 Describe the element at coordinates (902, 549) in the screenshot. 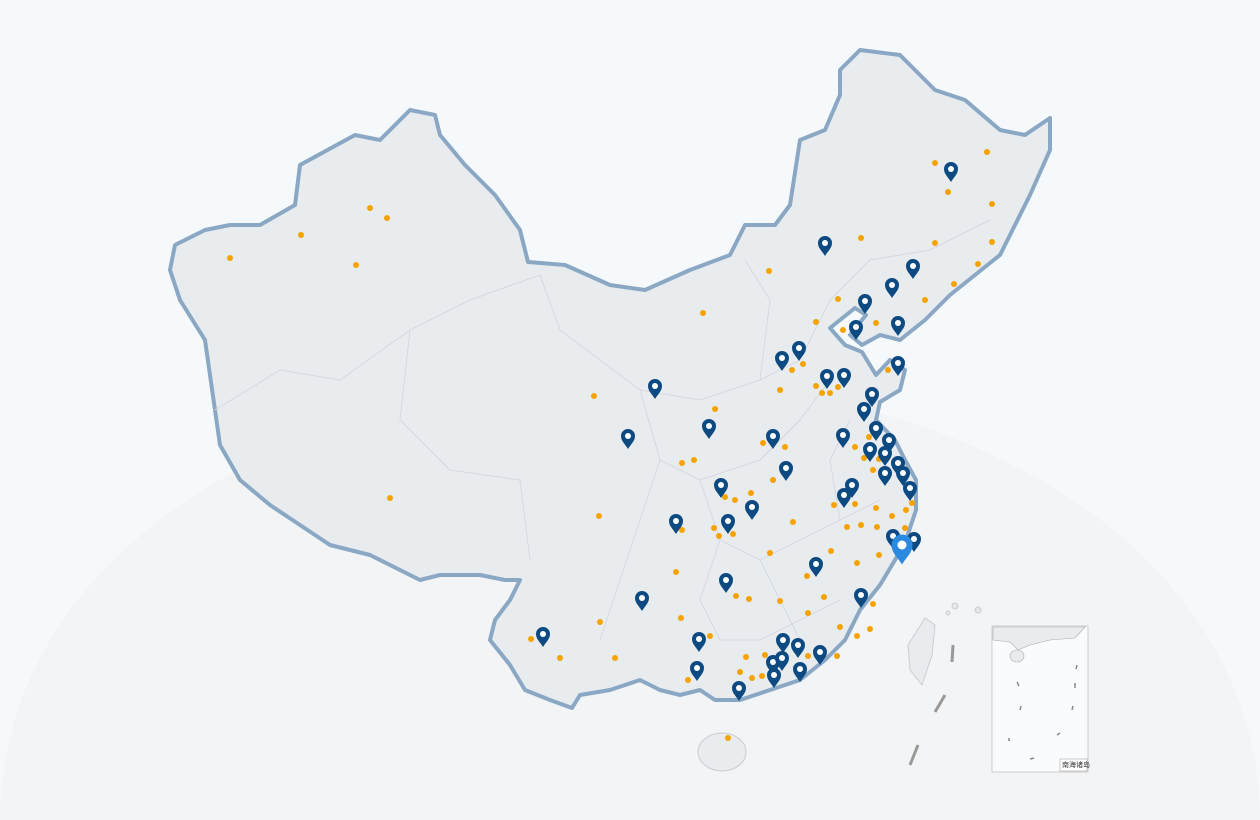

I see `selected-location-marker` at that location.